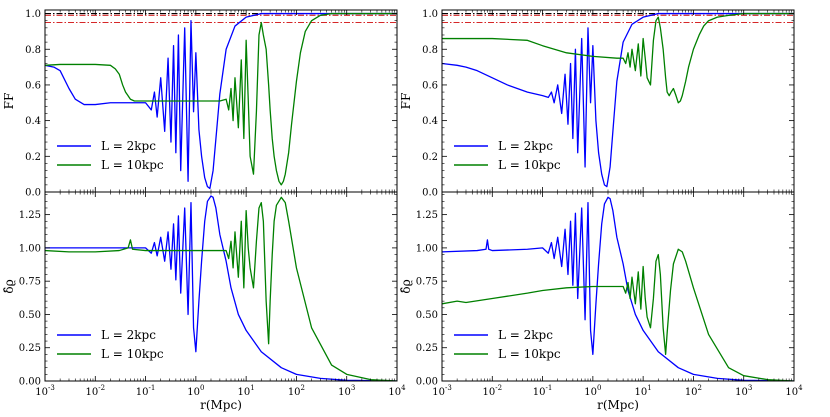 The image size is (830, 417). Describe the element at coordinates (618, 405) in the screenshot. I see `x-axis-label-right: r(Mpc)` at that location.